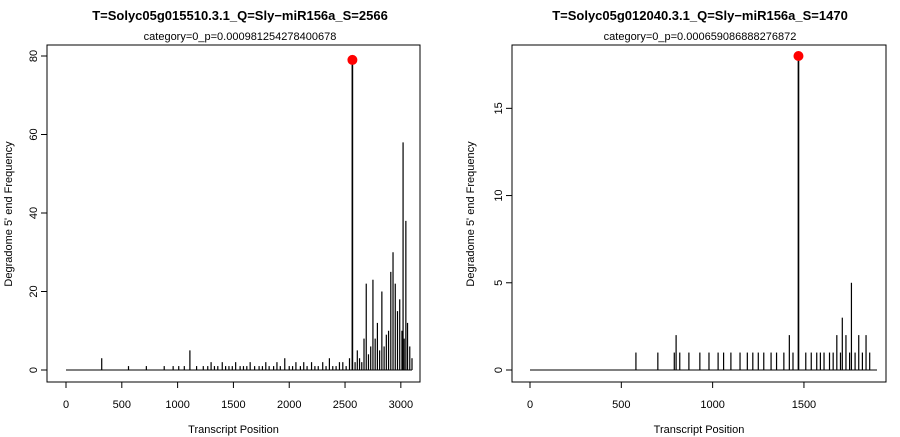 The width and height of the screenshot is (900, 437). Describe the element at coordinates (804, 405) in the screenshot. I see `chart2-xtick-label: 1500` at that location.